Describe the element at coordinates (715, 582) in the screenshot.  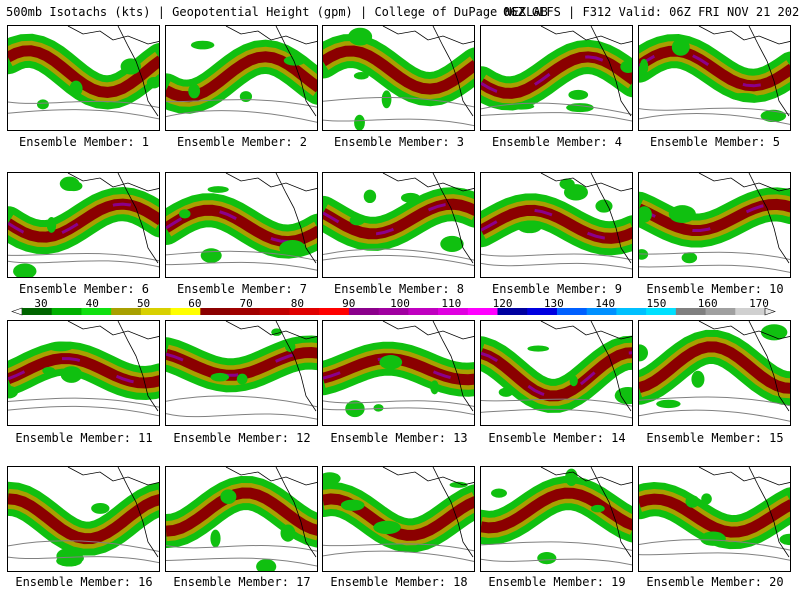
I see `ensemble-member-caption: Ensemble Member: 20` at that location.